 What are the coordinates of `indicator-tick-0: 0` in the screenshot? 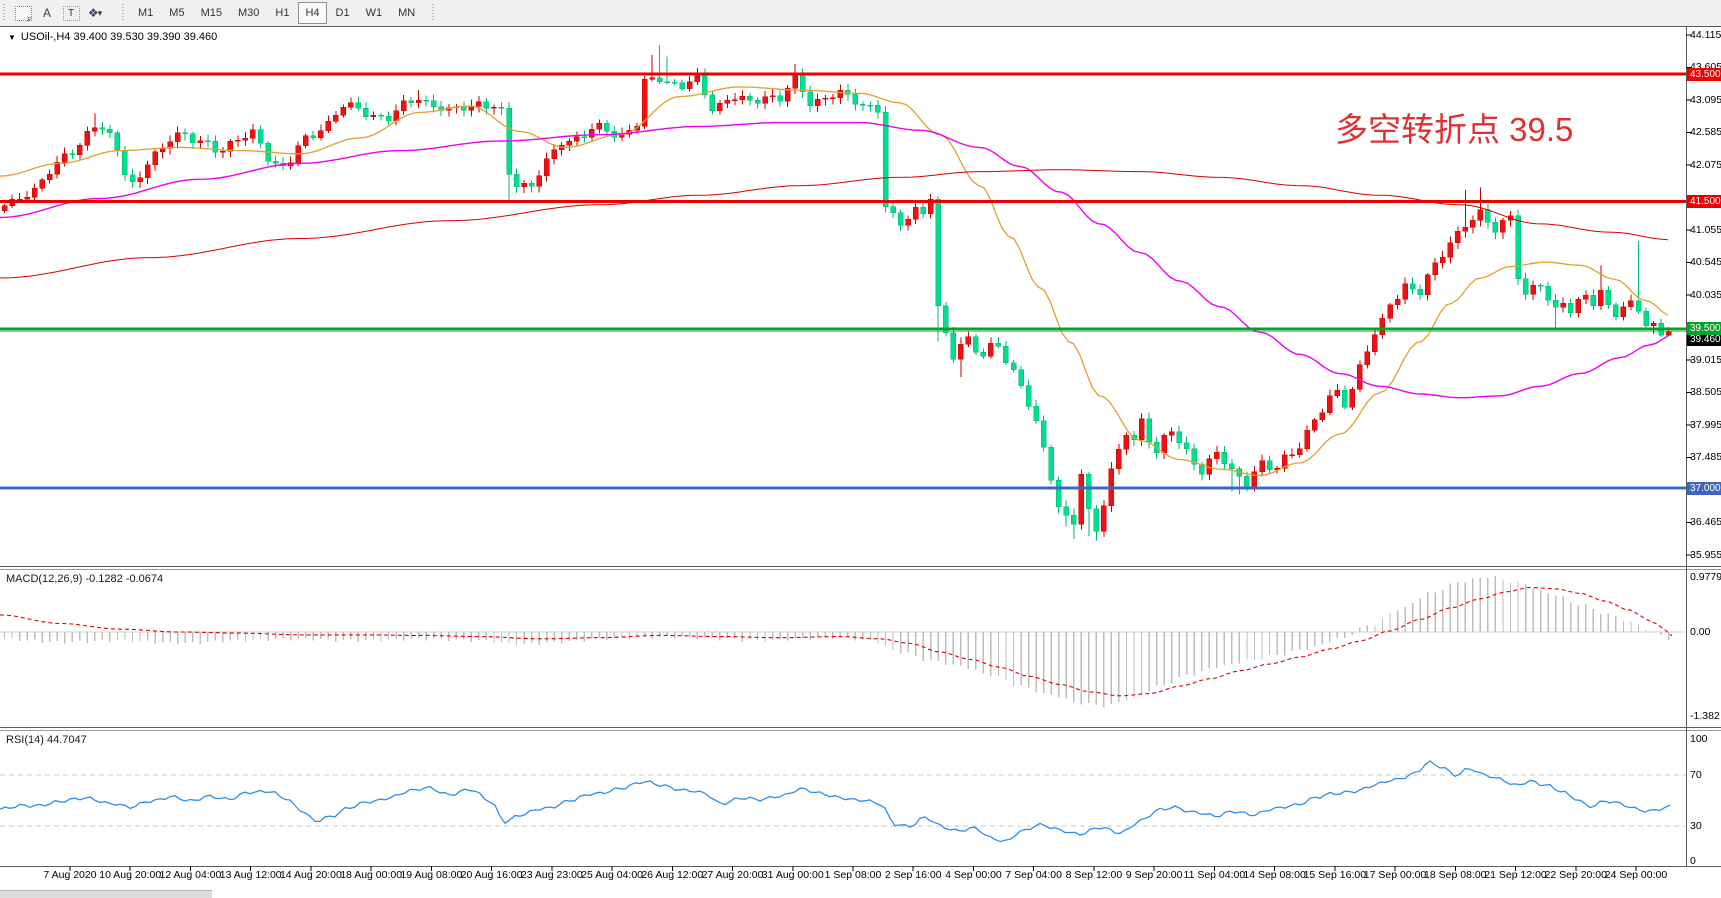 It's located at (1693, 861).